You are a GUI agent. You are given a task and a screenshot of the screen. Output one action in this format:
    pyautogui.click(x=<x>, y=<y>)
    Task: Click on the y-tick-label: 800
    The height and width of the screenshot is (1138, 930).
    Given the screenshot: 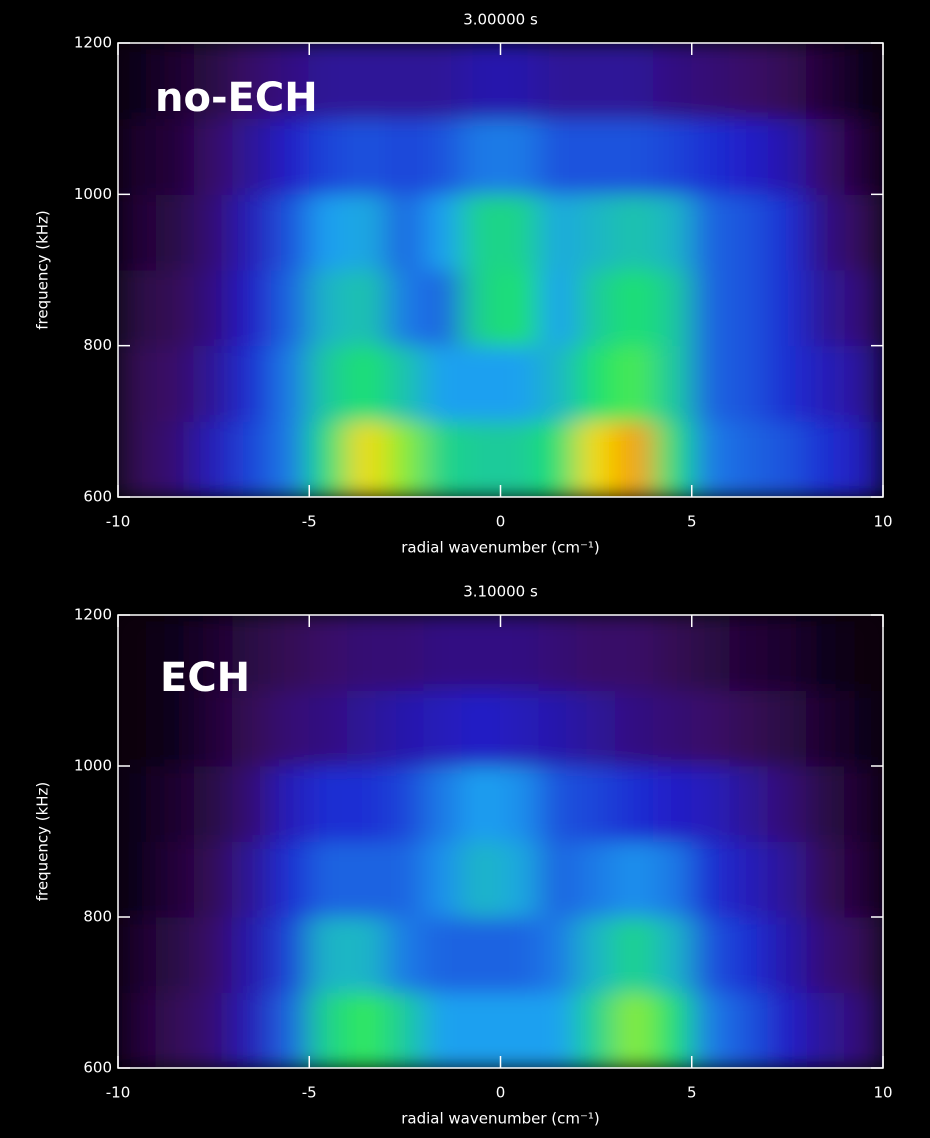 What is the action you would take?
    pyautogui.click(x=97, y=917)
    